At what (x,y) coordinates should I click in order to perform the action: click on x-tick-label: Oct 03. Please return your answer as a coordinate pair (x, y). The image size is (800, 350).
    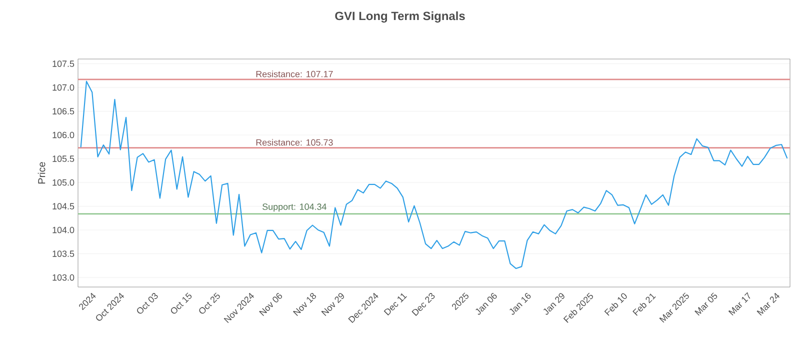
    Looking at the image, I should click on (147, 303).